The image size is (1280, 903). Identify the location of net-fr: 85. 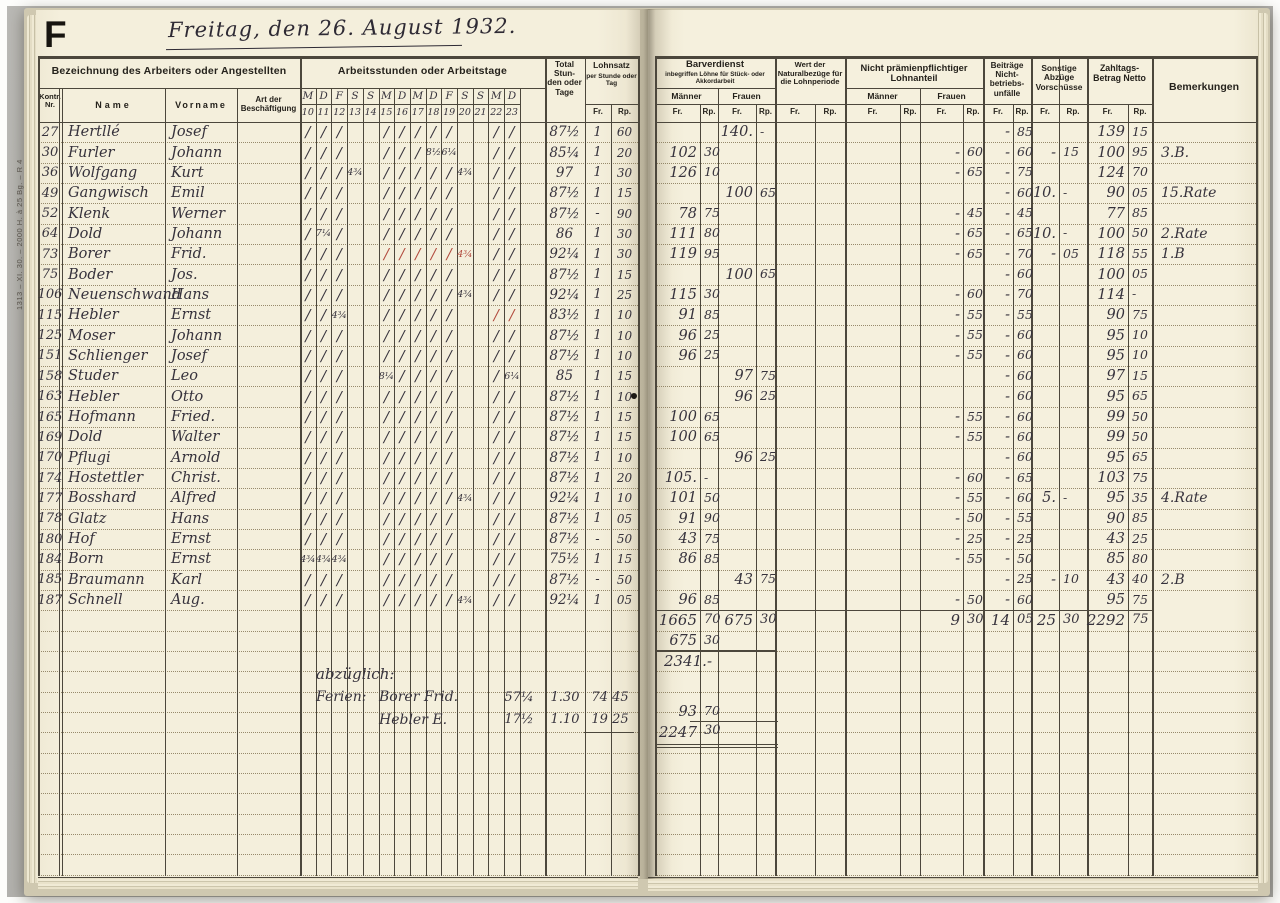
(1115, 559).